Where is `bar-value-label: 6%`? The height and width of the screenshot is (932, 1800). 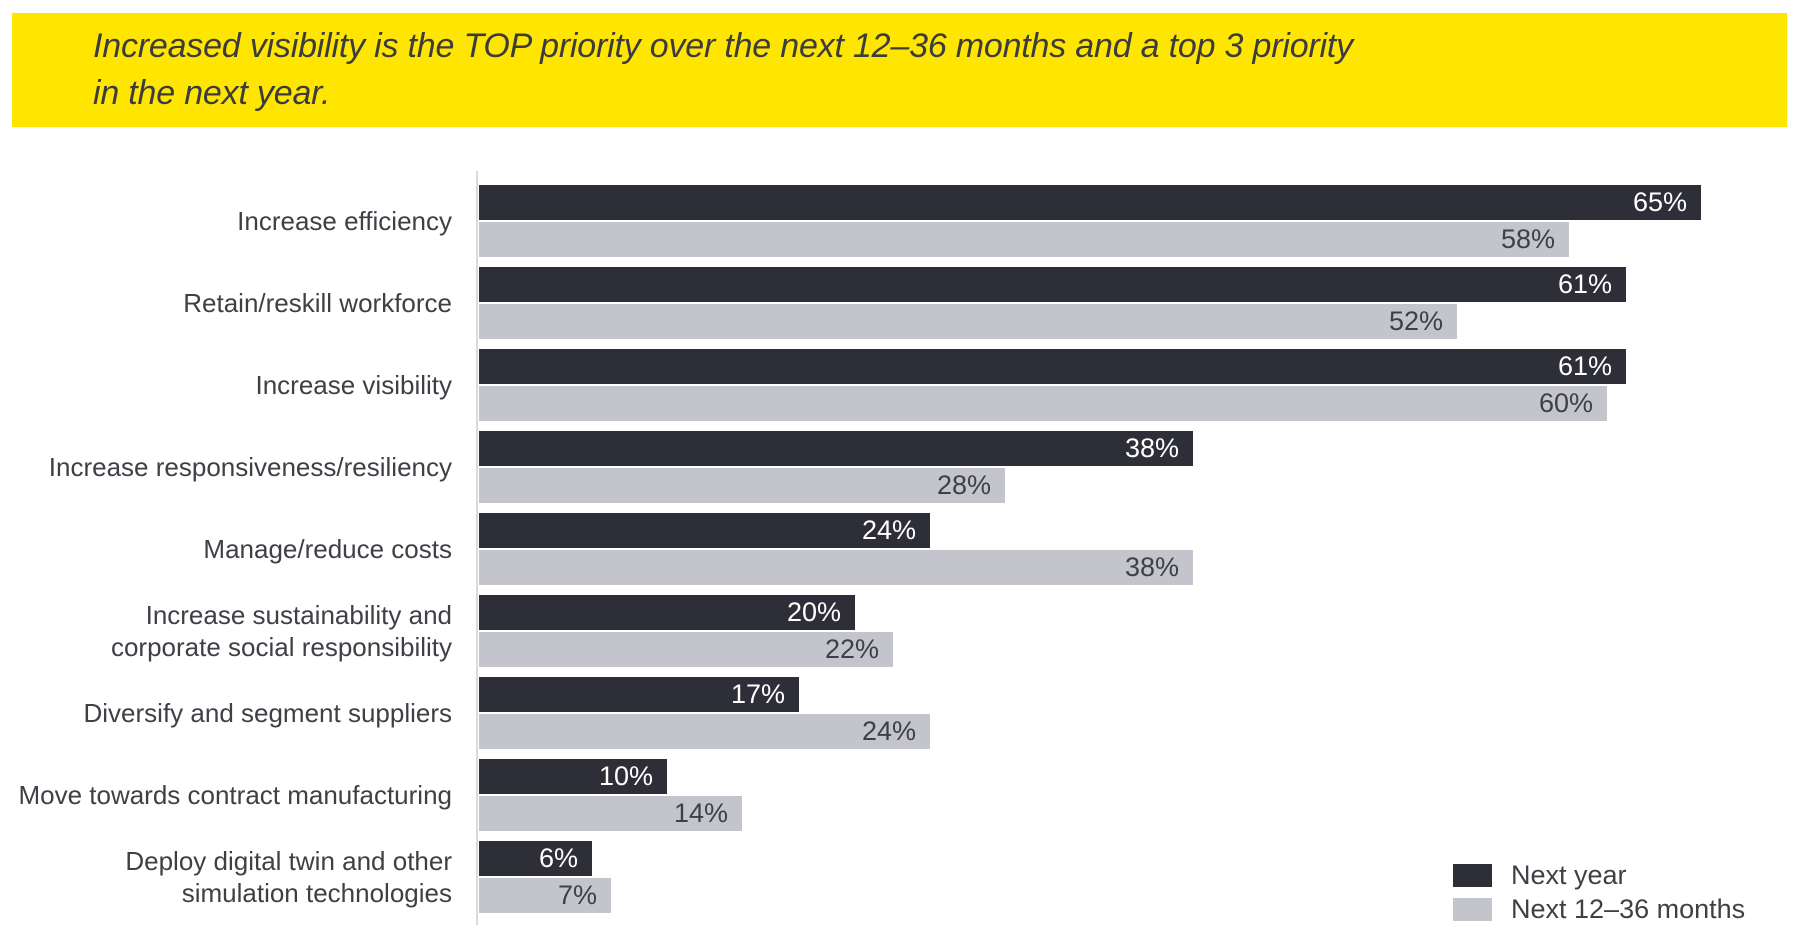 bar-value-label: 6% is located at coordinates (558, 858).